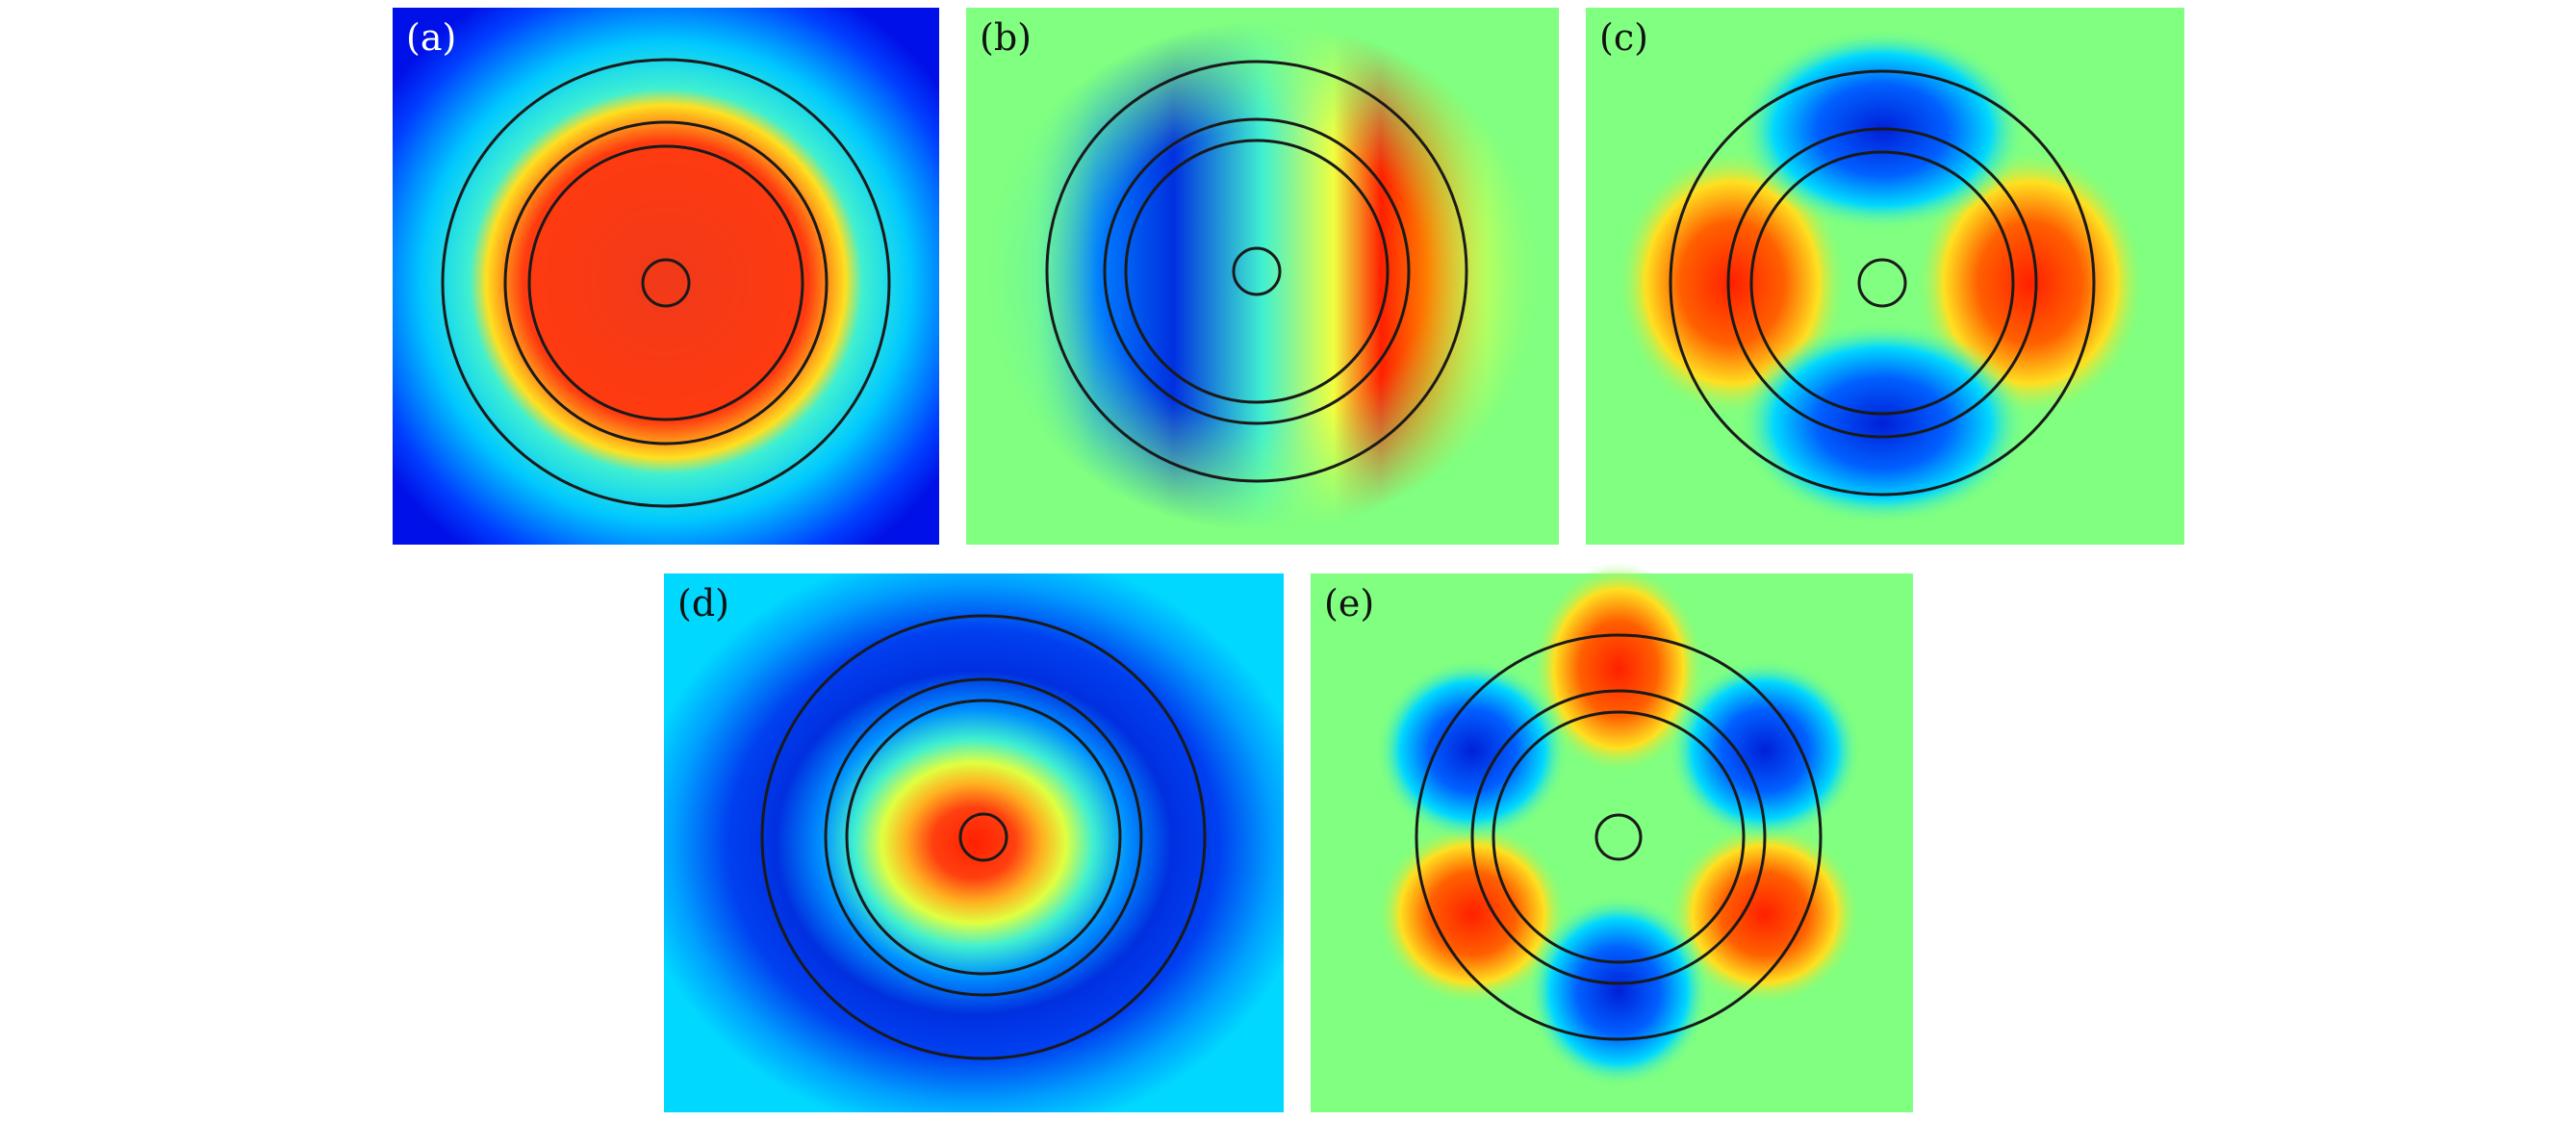 This screenshot has width=2576, height=1121. Describe the element at coordinates (1765, 914) in the screenshot. I see `panel-e-lobe-lower-right` at that location.